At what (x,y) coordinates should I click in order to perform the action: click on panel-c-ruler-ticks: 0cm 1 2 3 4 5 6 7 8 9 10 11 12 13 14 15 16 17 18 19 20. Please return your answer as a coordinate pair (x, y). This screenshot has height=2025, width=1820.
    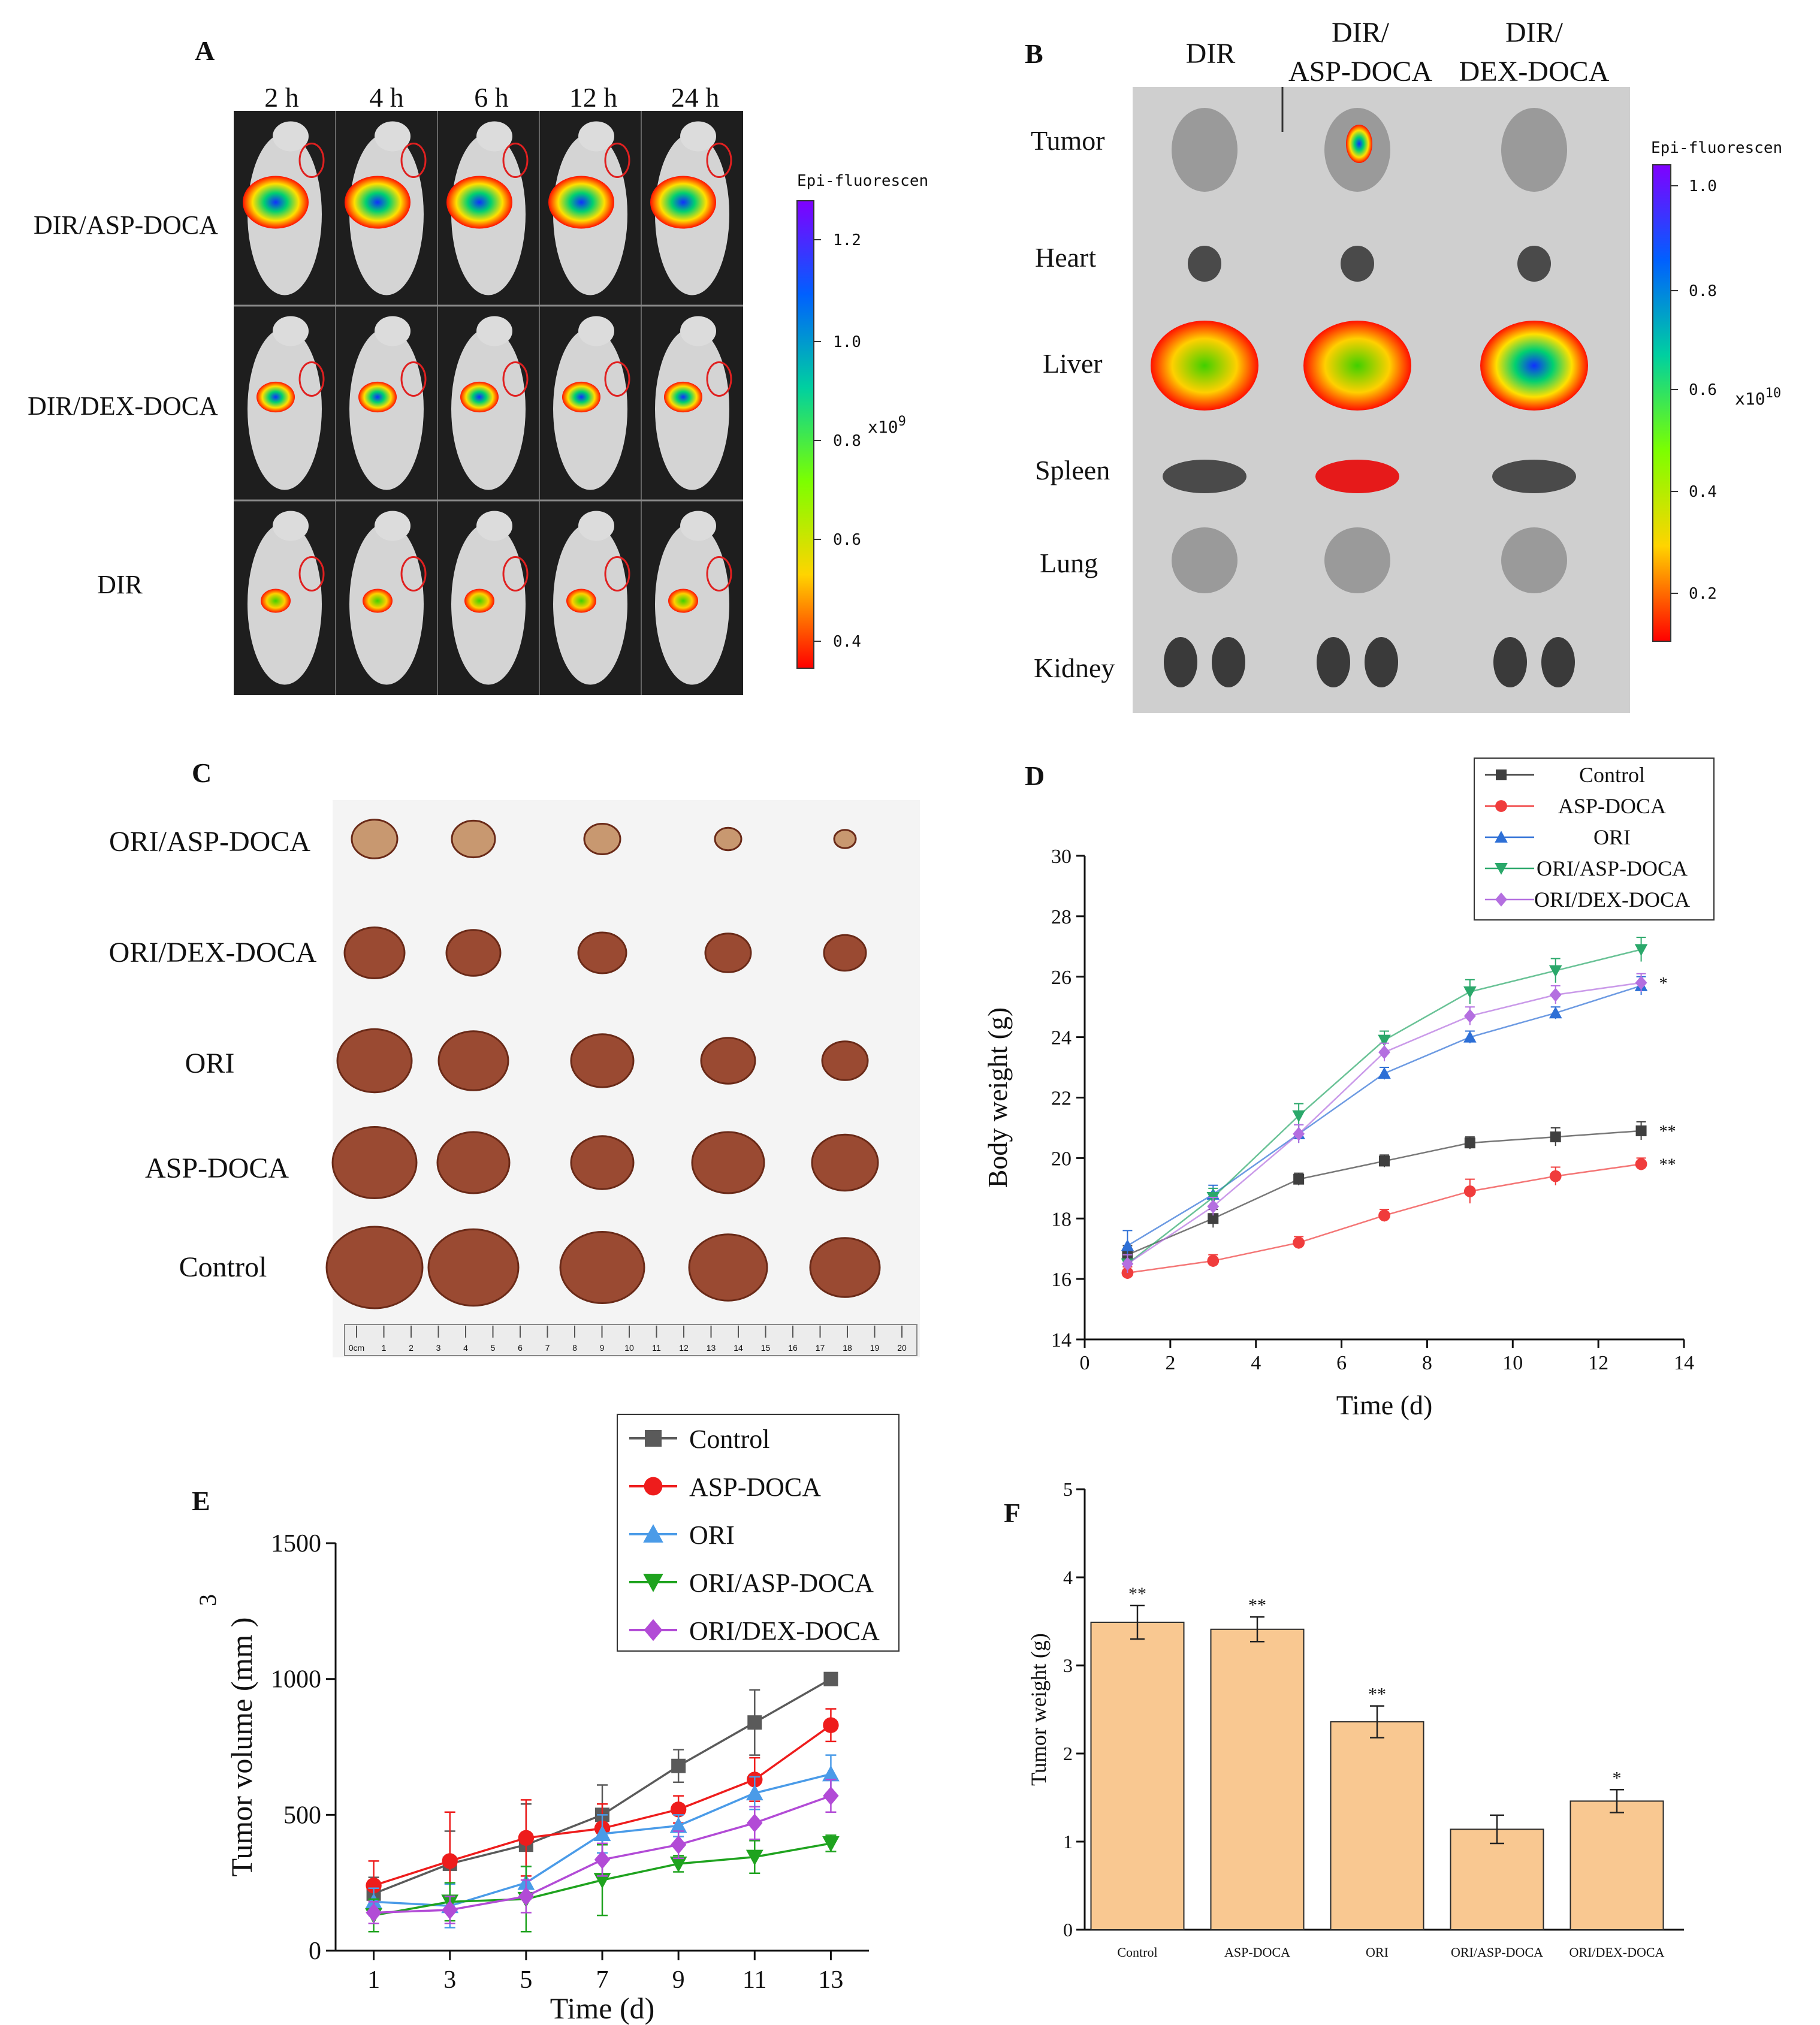
    Looking at the image, I should click on (628, 1339).